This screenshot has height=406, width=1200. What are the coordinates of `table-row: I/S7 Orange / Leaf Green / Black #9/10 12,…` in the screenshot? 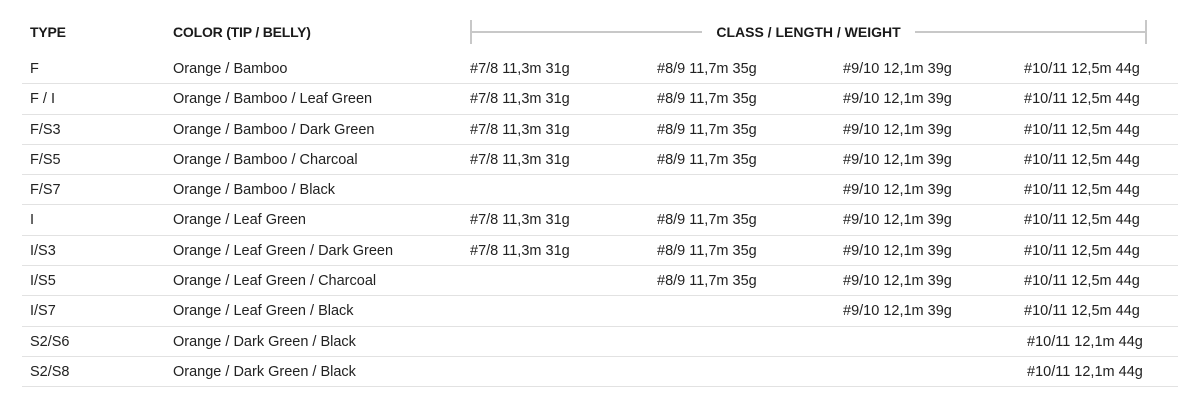 It's located at (600, 311).